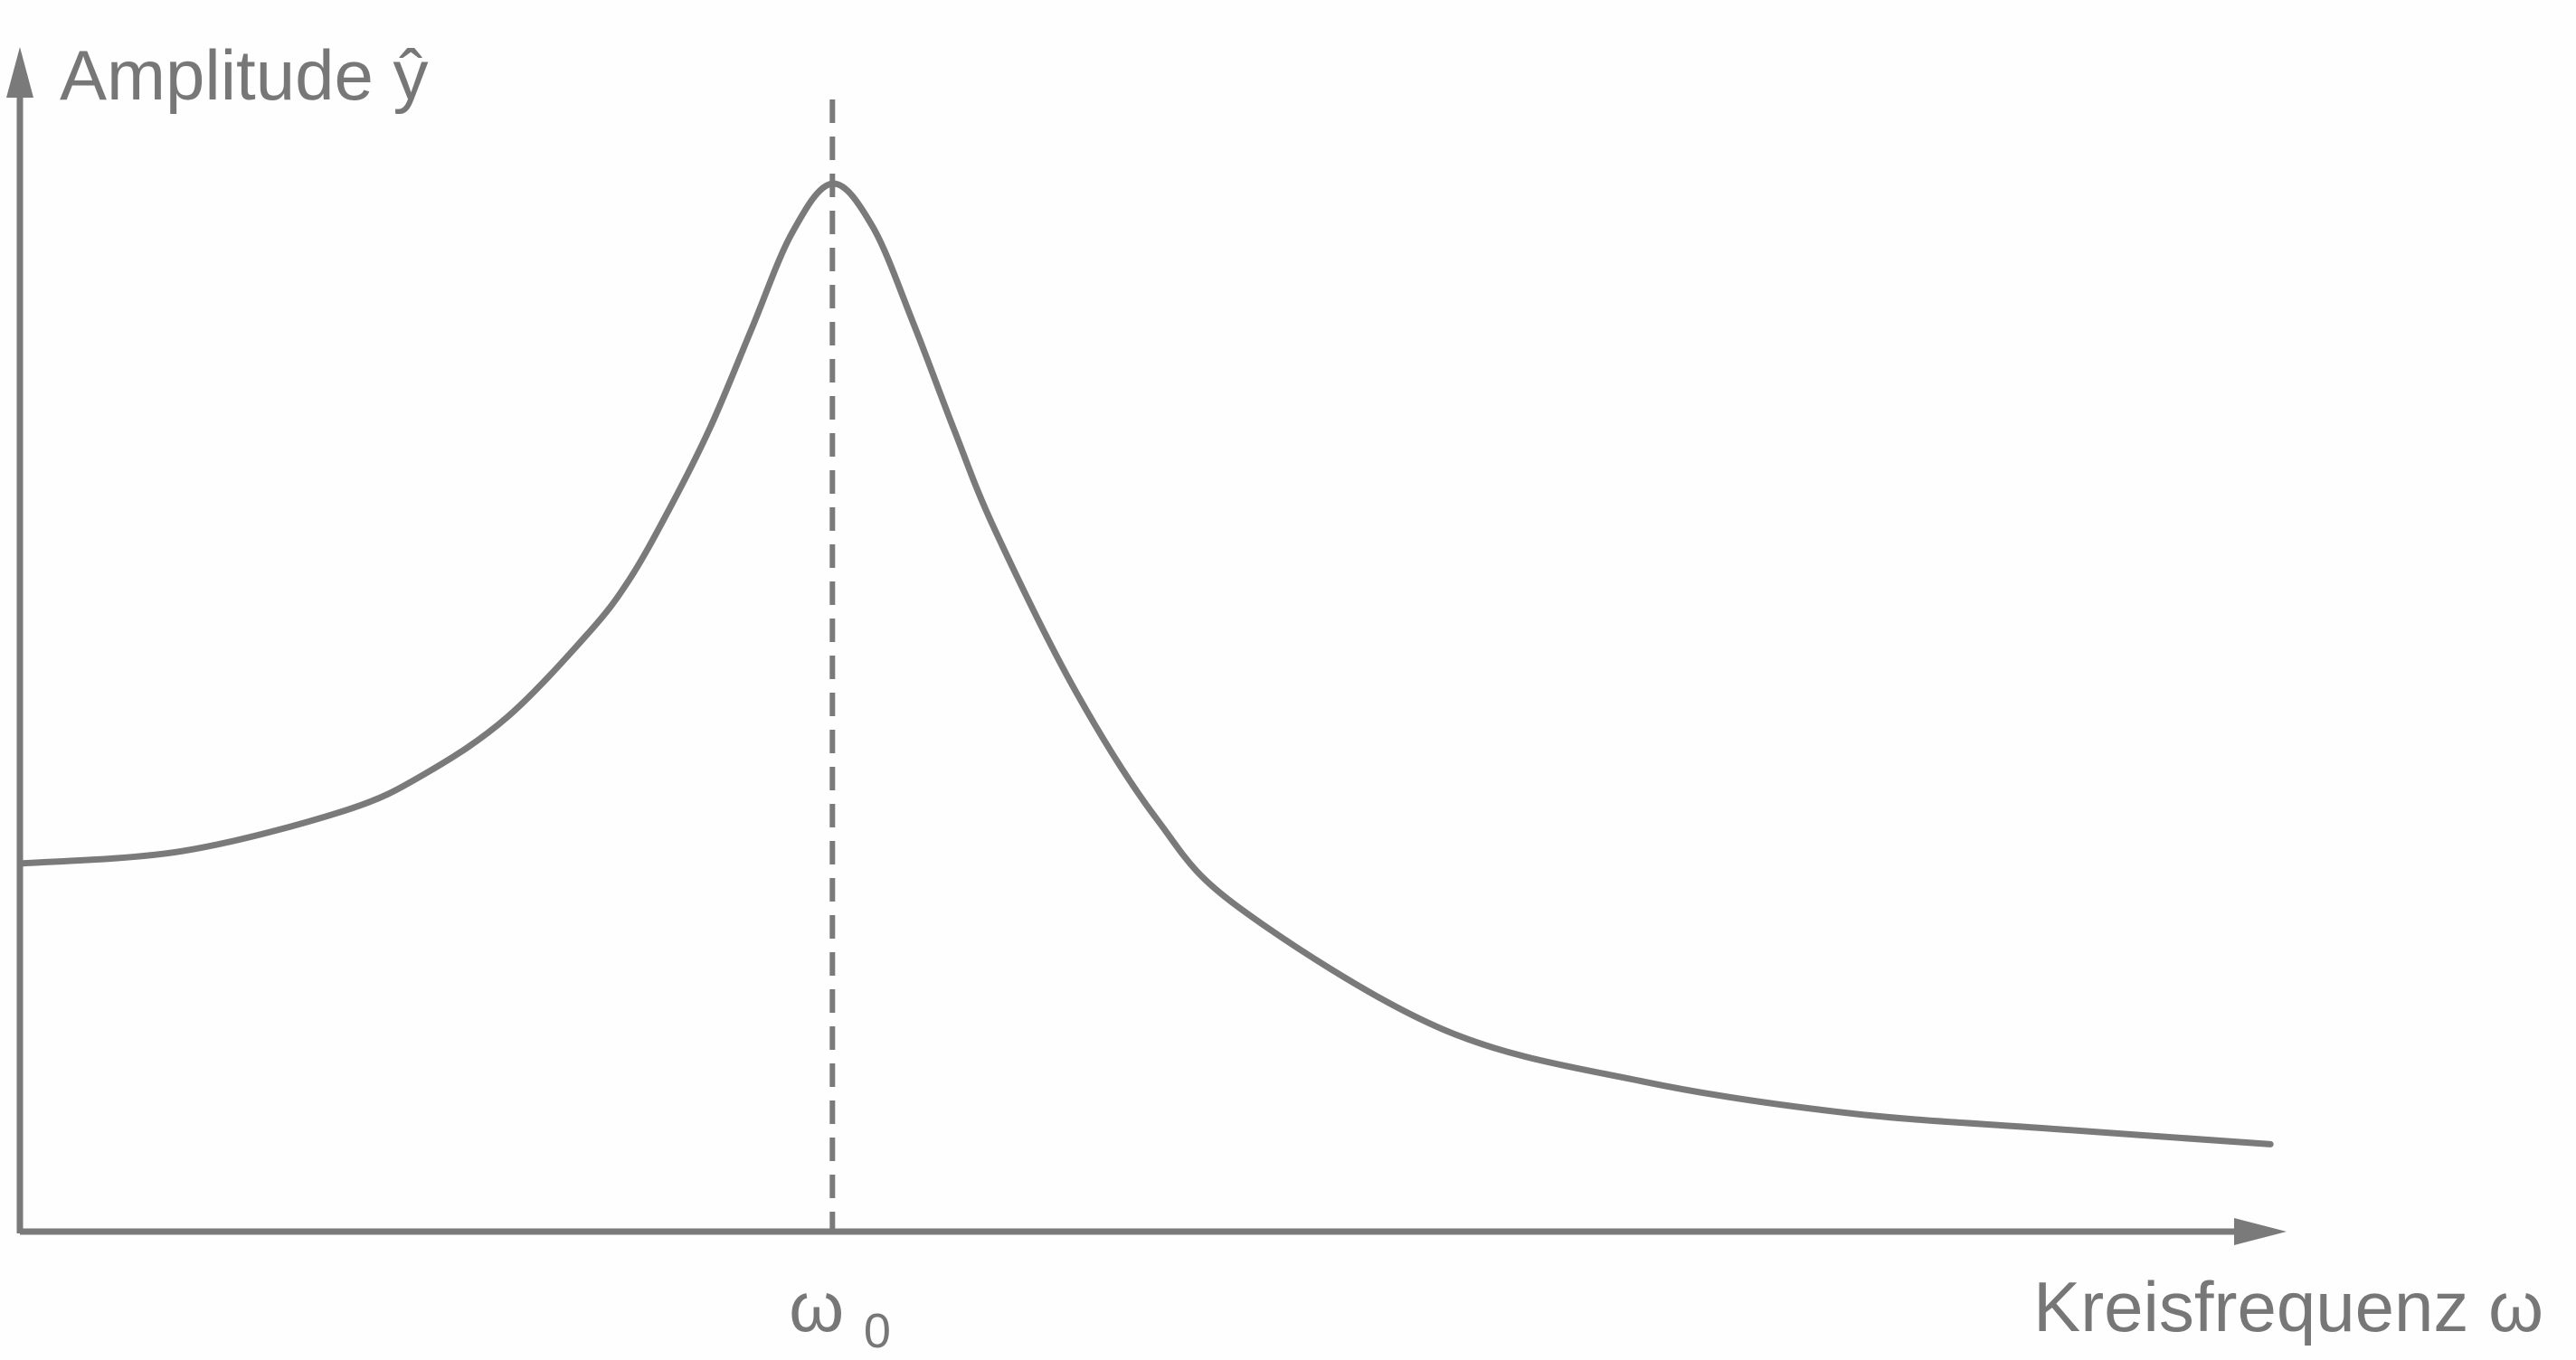  What do you see at coordinates (2260, 1232) in the screenshot?
I see `x-axis-arrow` at bounding box center [2260, 1232].